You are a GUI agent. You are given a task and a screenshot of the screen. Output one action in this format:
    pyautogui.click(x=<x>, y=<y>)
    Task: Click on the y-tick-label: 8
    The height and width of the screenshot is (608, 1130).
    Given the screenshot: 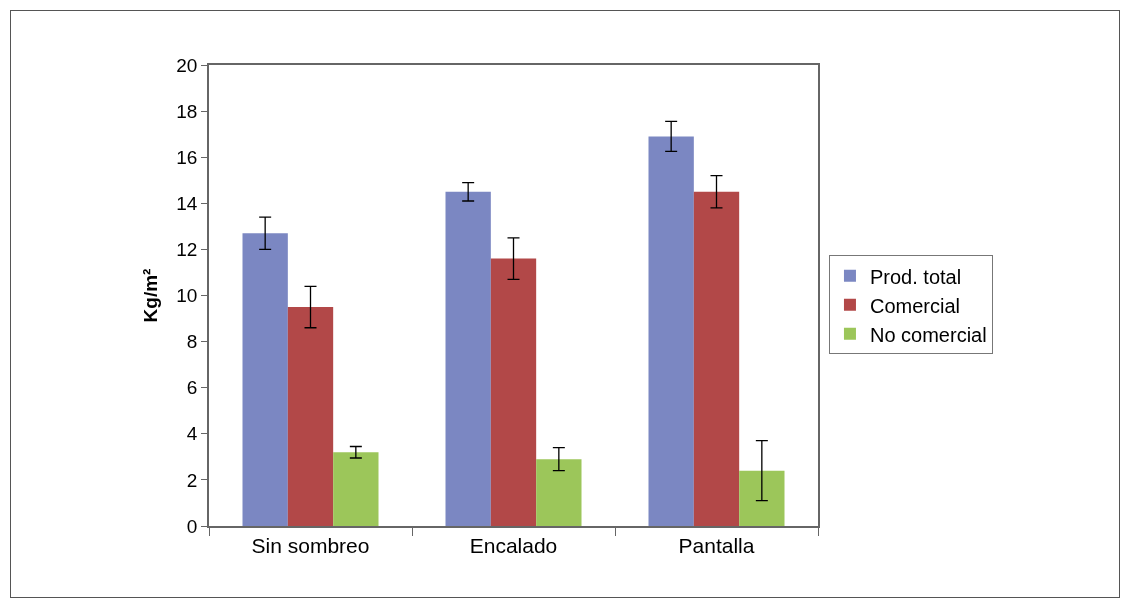 What is the action you would take?
    pyautogui.click(x=192, y=342)
    